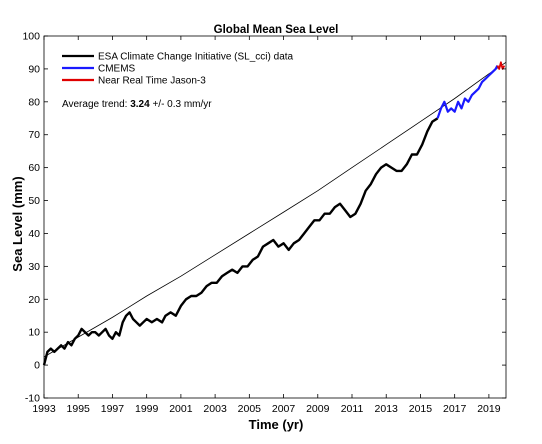 The height and width of the screenshot is (444, 542). What do you see at coordinates (96, 104) in the screenshot?
I see `trend-prefix: Average trend:` at bounding box center [96, 104].